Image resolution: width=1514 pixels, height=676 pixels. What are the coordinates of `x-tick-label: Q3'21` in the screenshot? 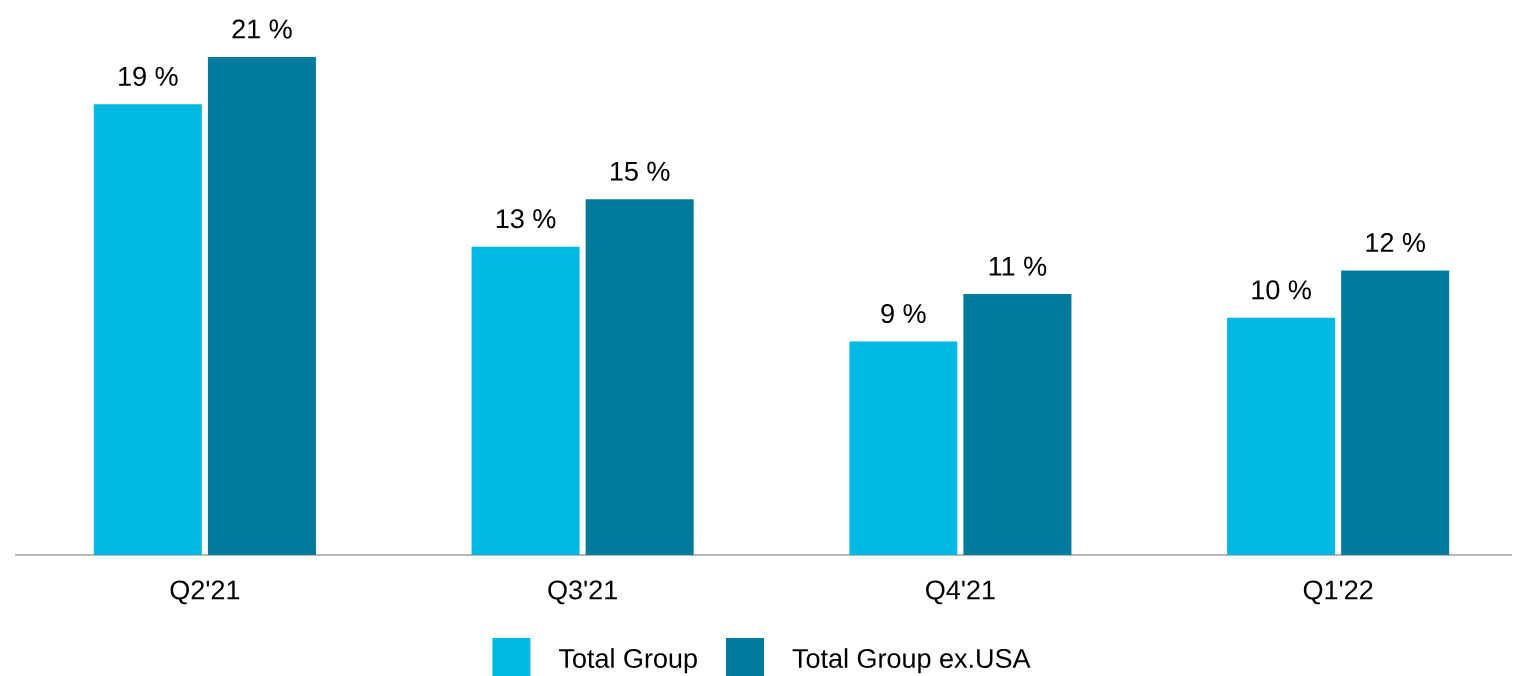 It's located at (582, 592).